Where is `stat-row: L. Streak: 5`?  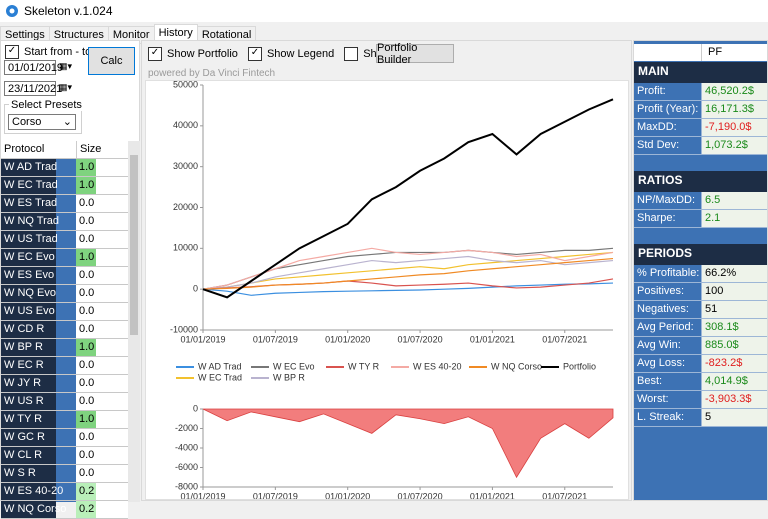
stat-row: L. Streak: 5 is located at coordinates (700, 418).